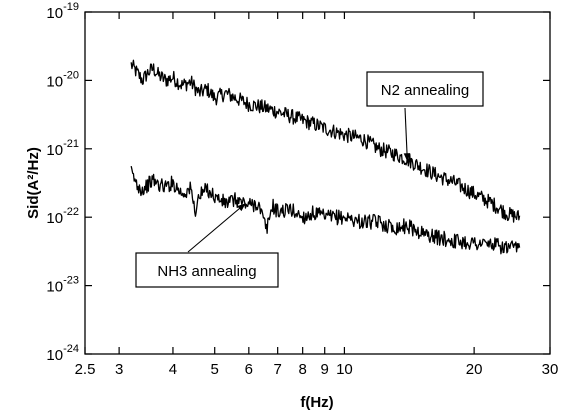 This screenshot has height=416, width=581. I want to click on y-tick-label: 10-24, so click(62, 353).